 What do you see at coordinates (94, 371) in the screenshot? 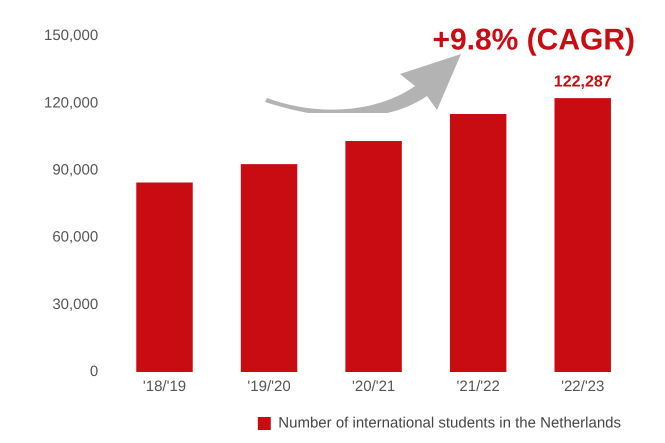
I see `y-tick-label: 0` at bounding box center [94, 371].